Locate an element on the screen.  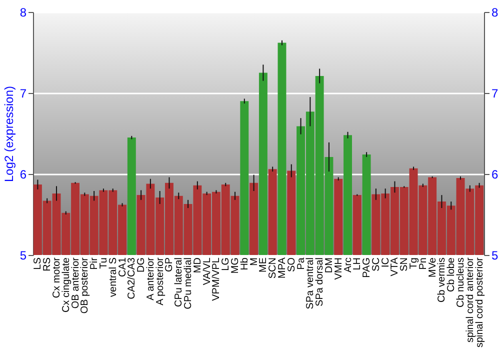
x-tick-label: SO is located at coordinates (292, 264).